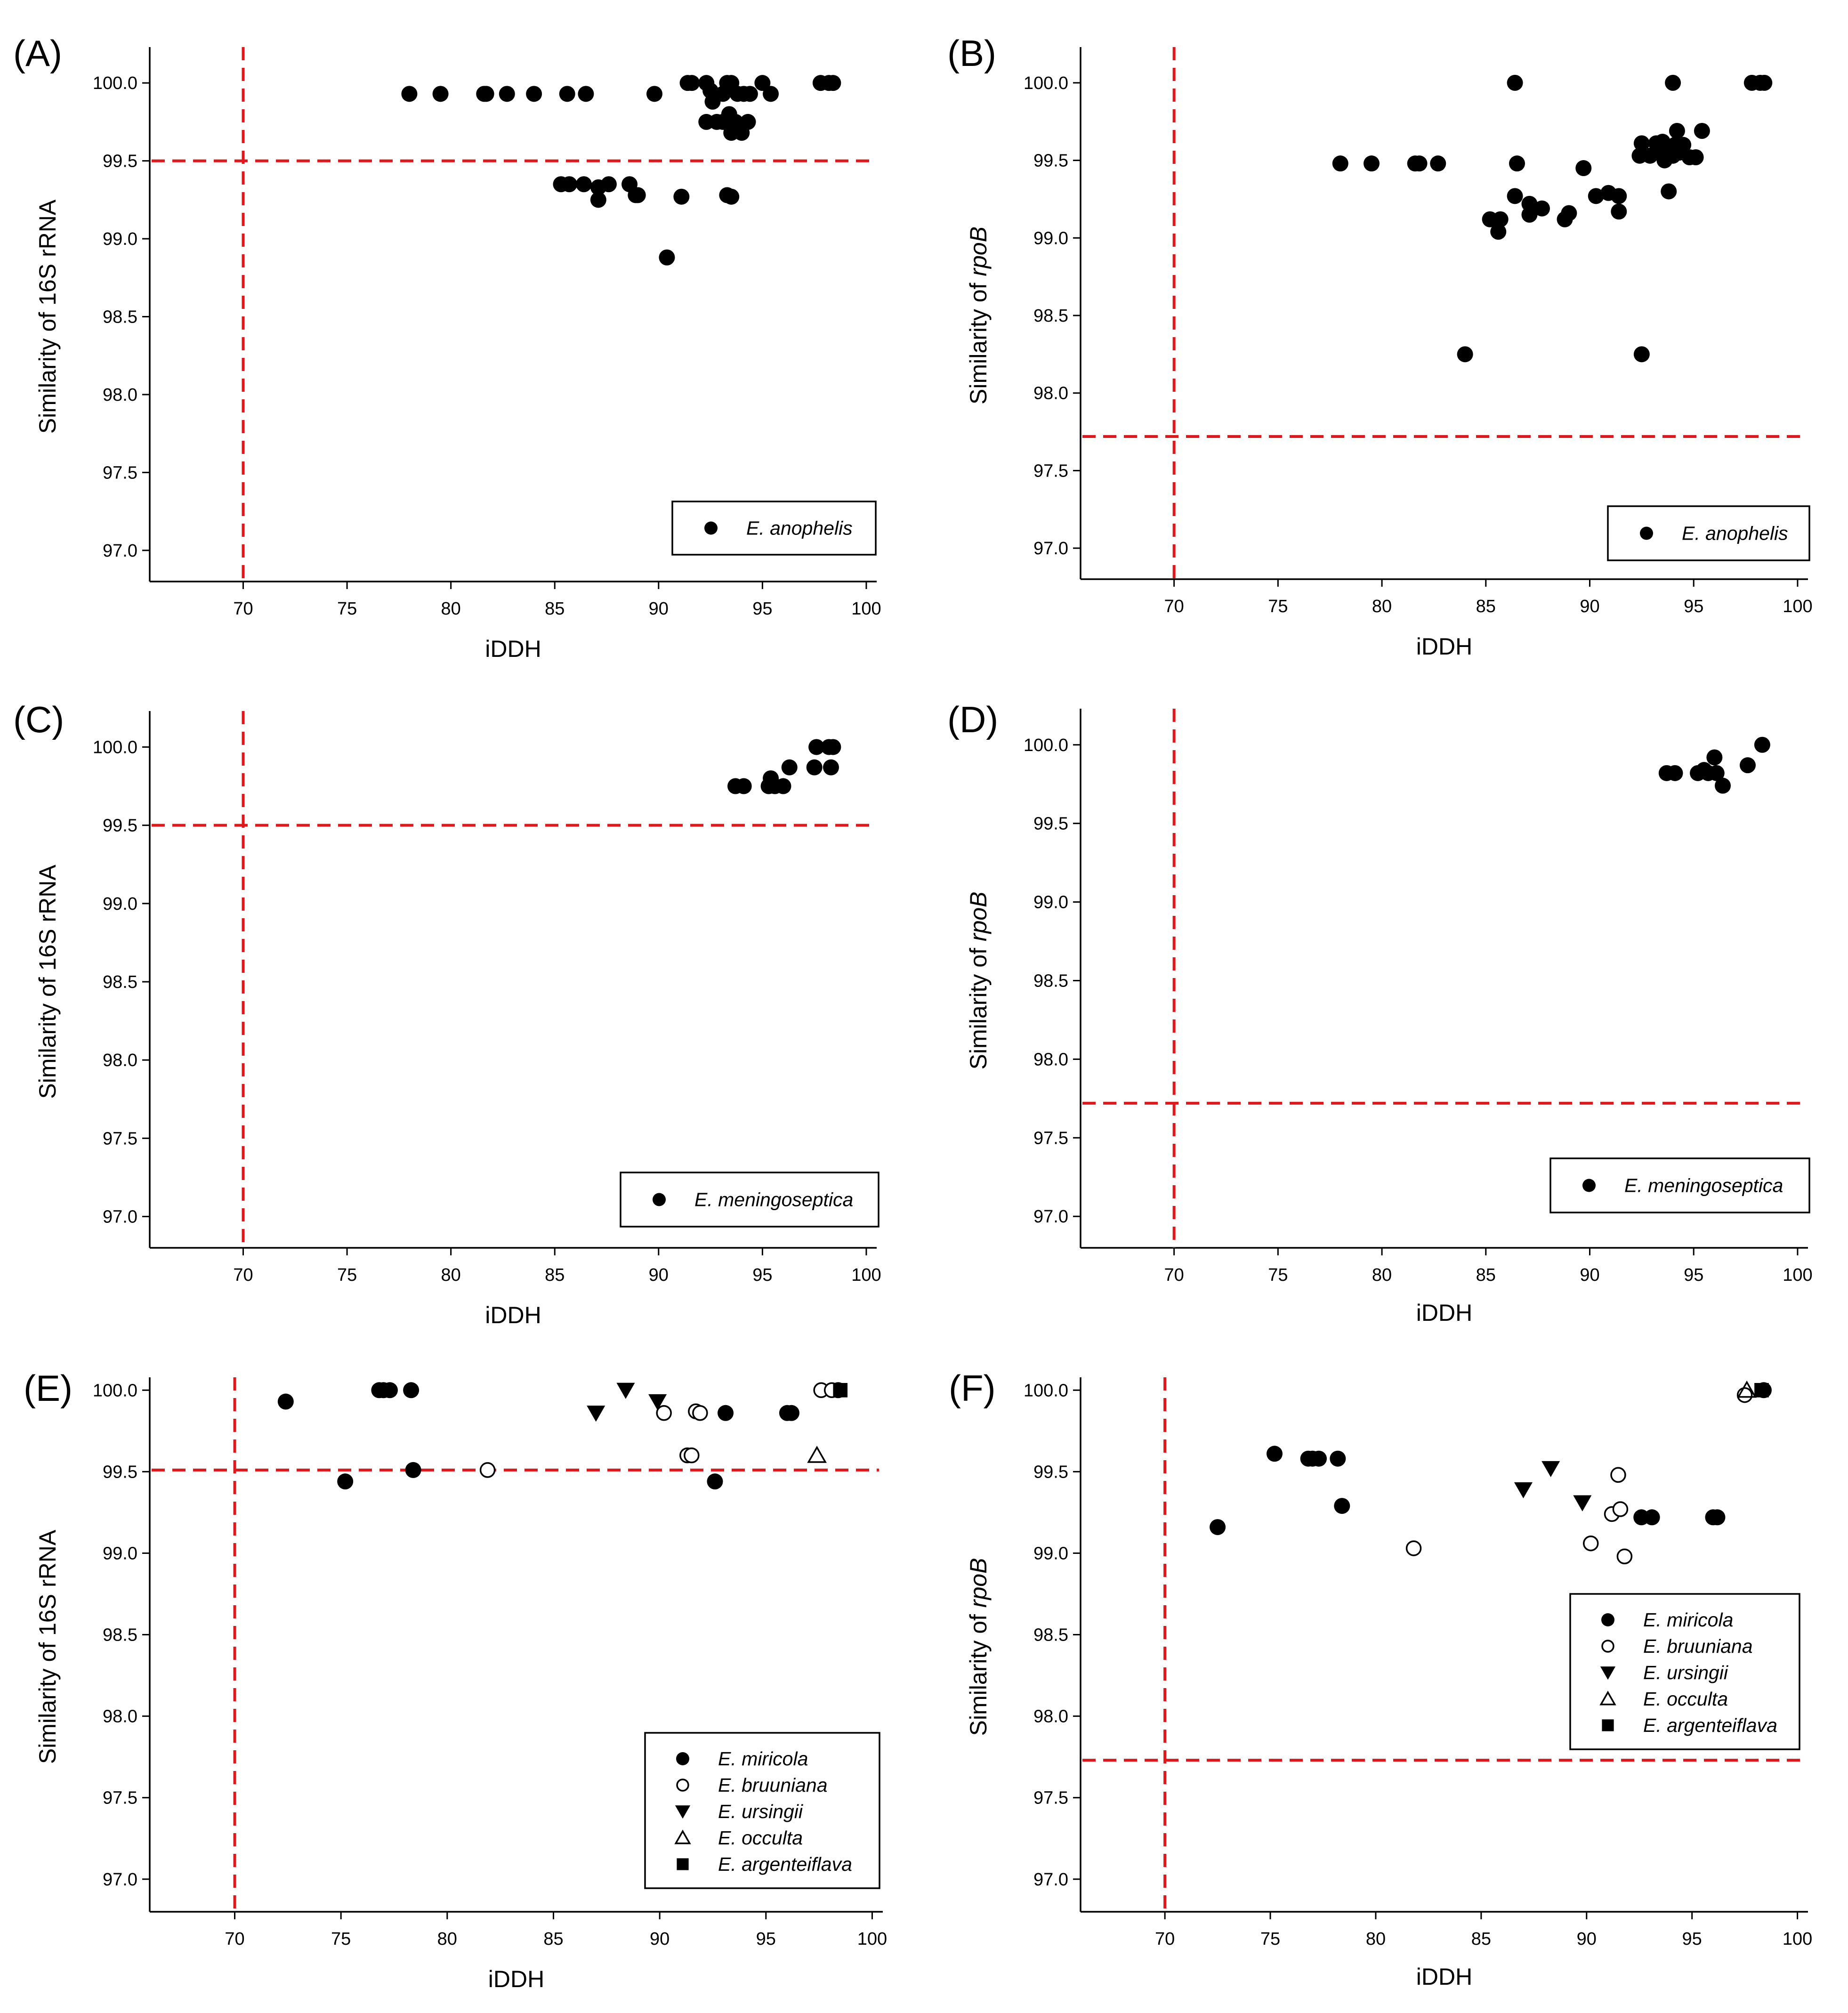  Describe the element at coordinates (120, 1880) in the screenshot. I see `y-tick-label: 97.0` at that location.